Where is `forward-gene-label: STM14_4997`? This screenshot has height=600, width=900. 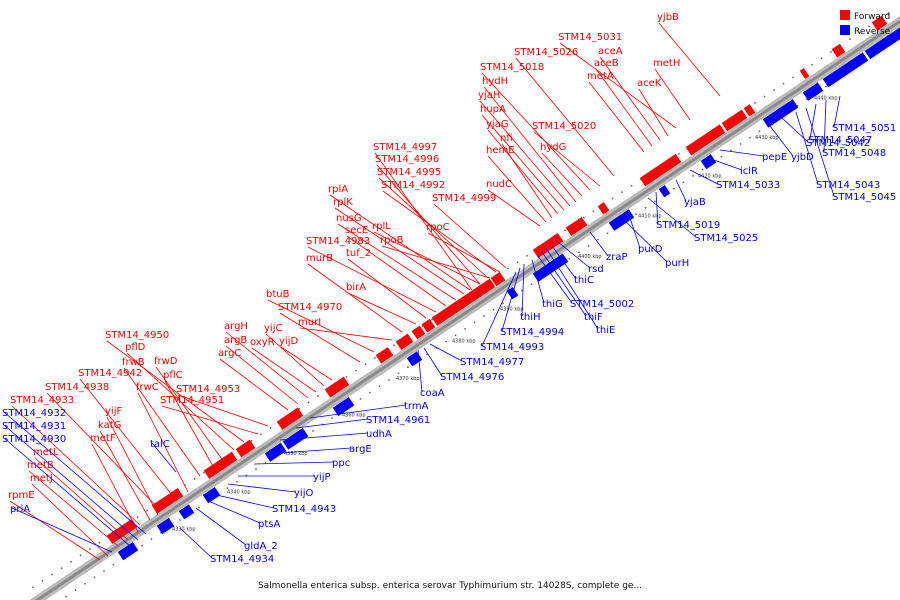
forward-gene-label: STM14_4997 is located at coordinates (405, 147).